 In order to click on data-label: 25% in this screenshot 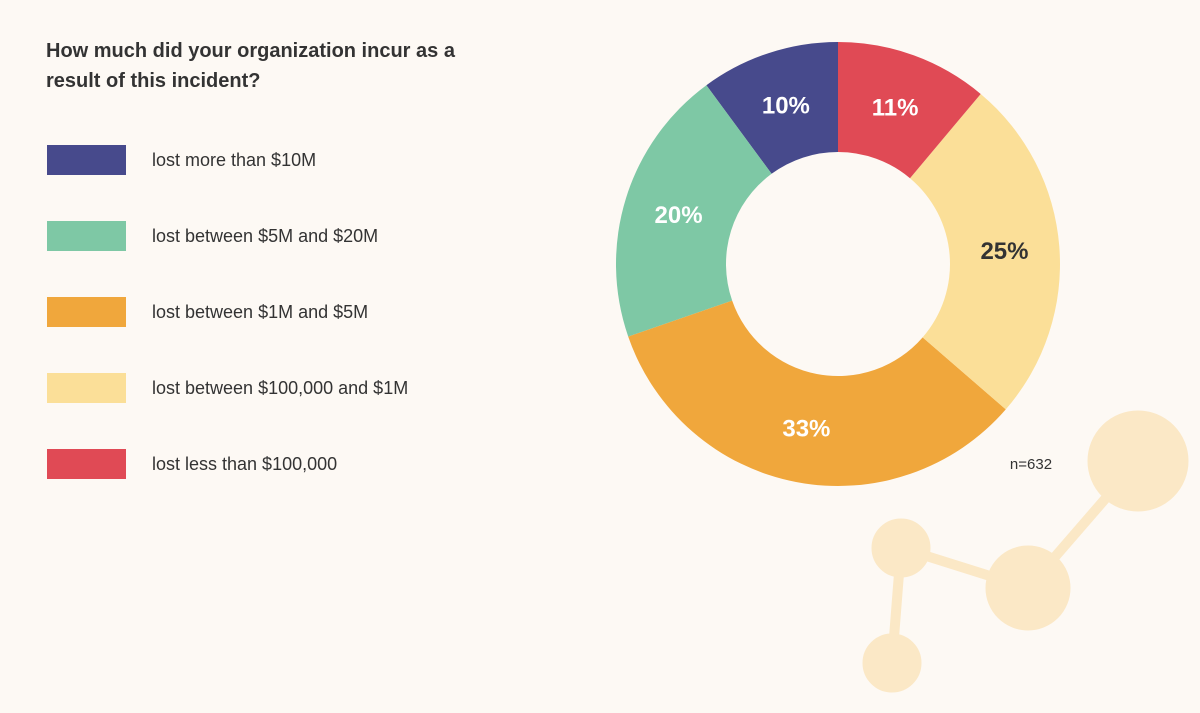, I will do `click(1004, 251)`.